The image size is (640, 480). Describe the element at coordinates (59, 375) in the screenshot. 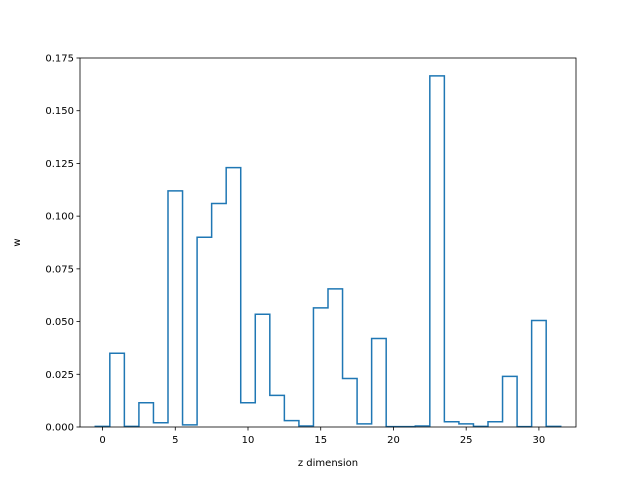

I see `y-tick-label: 0.025` at that location.